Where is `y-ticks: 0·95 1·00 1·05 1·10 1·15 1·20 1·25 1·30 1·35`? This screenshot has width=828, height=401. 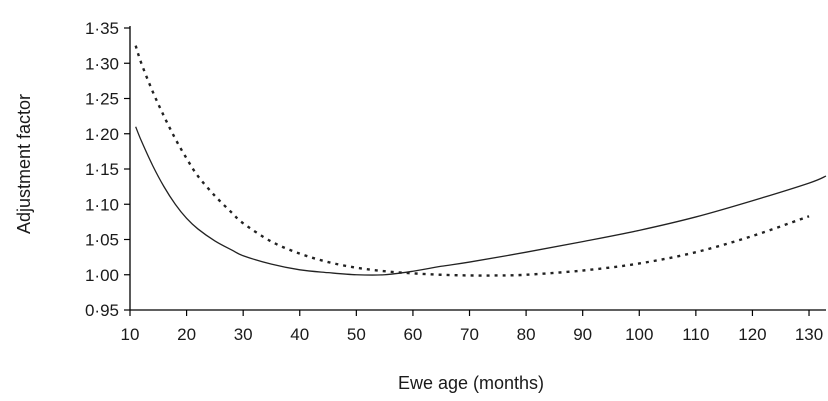
y-ticks: 0·95 1·00 1·05 1·10 1·15 1·20 1·25 1·30 1·35 is located at coordinates (107, 169).